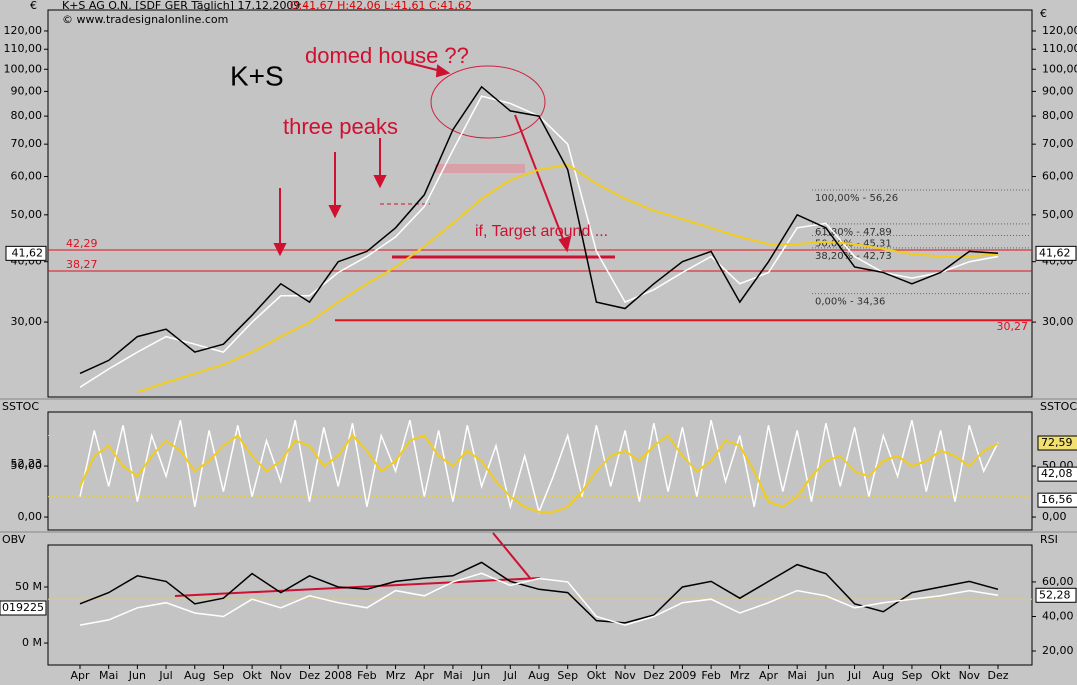 Image resolution: width=1077 pixels, height=685 pixels. Describe the element at coordinates (480, 168) in the screenshot. I see `neckline-zone` at that location.